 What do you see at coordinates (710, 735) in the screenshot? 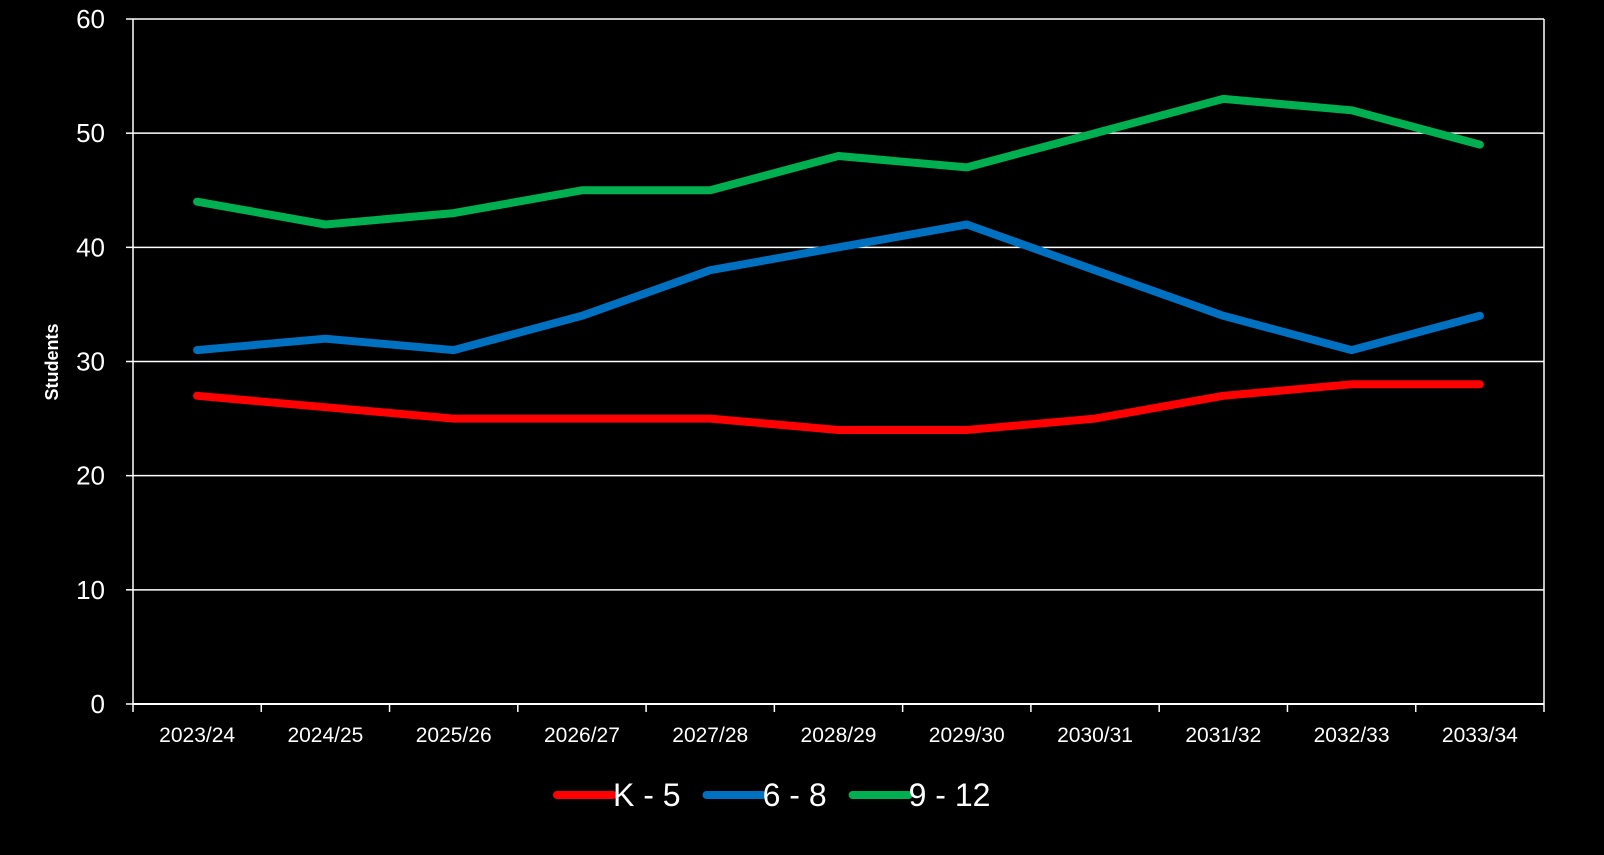
I see `x-tick-label: 2027/28` at bounding box center [710, 735].